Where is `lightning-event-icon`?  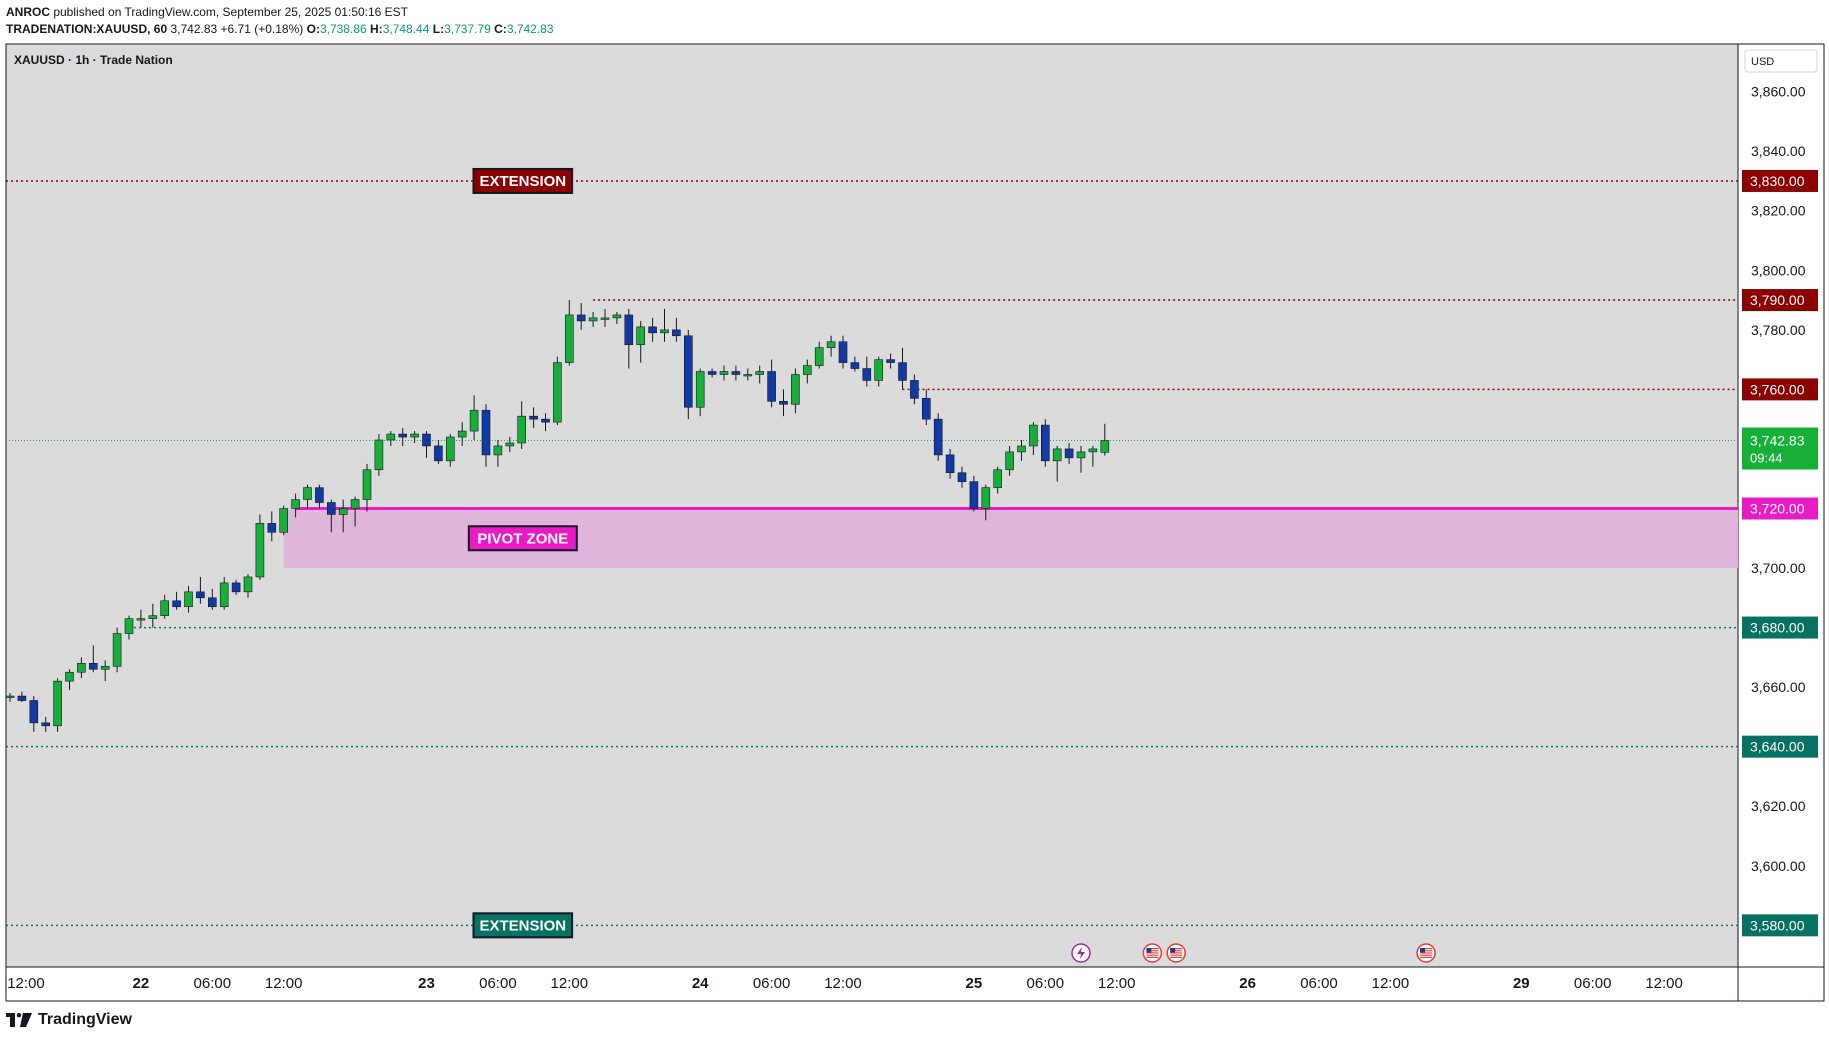 lightning-event-icon is located at coordinates (1081, 953).